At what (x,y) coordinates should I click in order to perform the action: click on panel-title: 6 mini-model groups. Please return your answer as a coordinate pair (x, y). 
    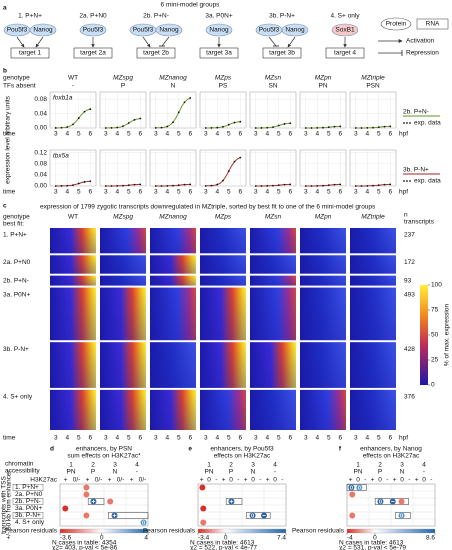
    Looking at the image, I should click on (191, 5).